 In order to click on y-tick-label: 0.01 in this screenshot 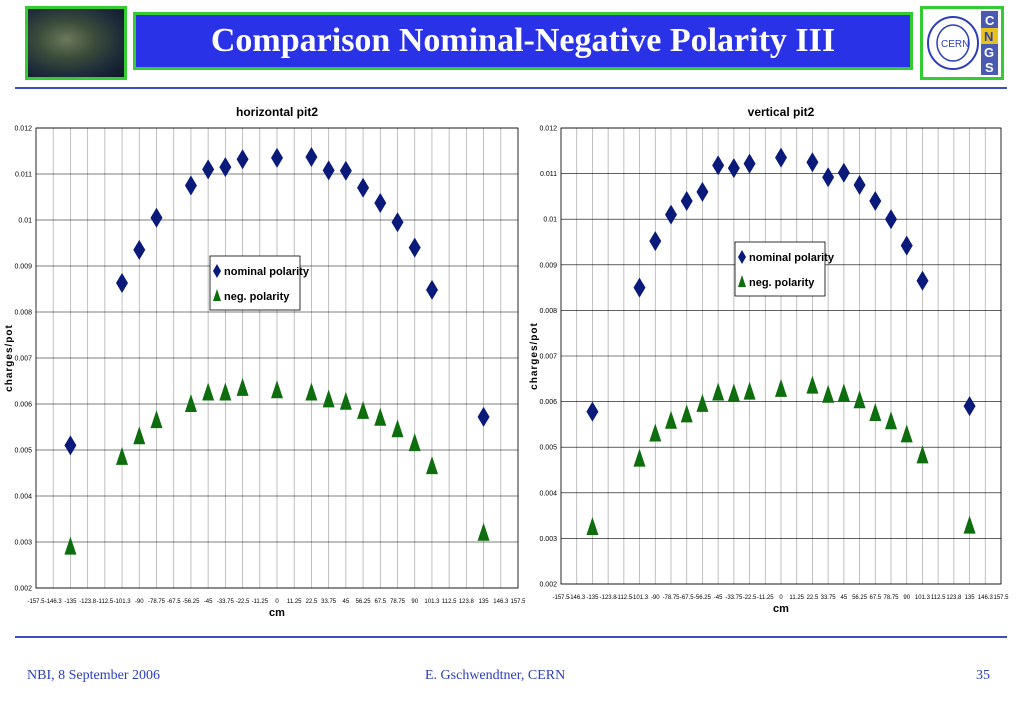, I will do `click(550, 220)`.